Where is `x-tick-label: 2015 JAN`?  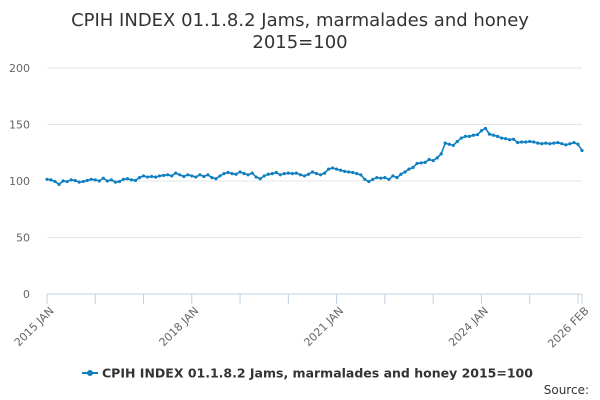 x-tick-label: 2015 JAN is located at coordinates (34, 326).